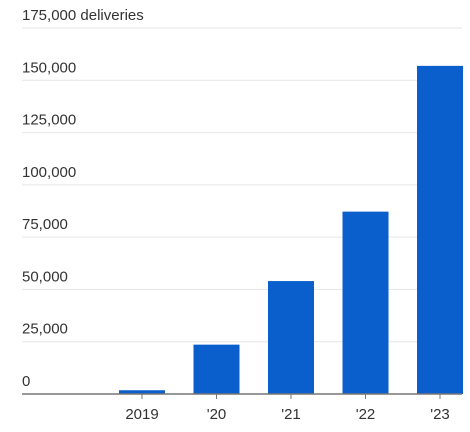 The image size is (470, 432). Describe the element at coordinates (26, 381) in the screenshot. I see `y-tick-label: 0` at that location.